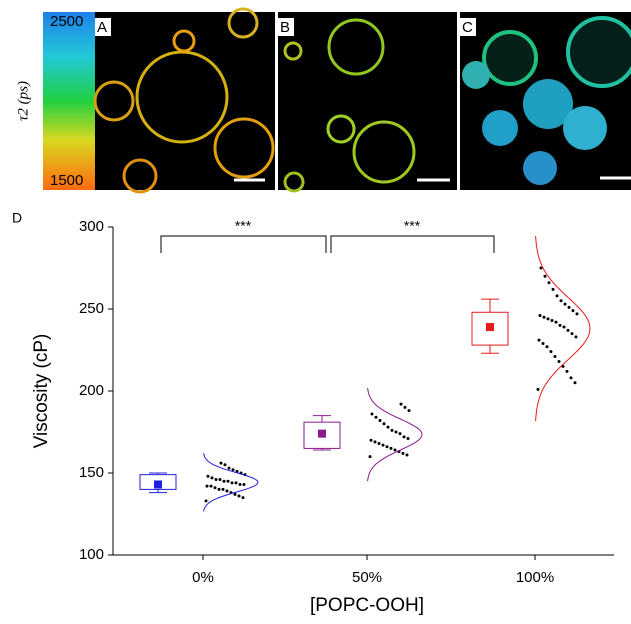  What do you see at coordinates (66, 180) in the screenshot?
I see `colorbar-min: 1500` at bounding box center [66, 180].